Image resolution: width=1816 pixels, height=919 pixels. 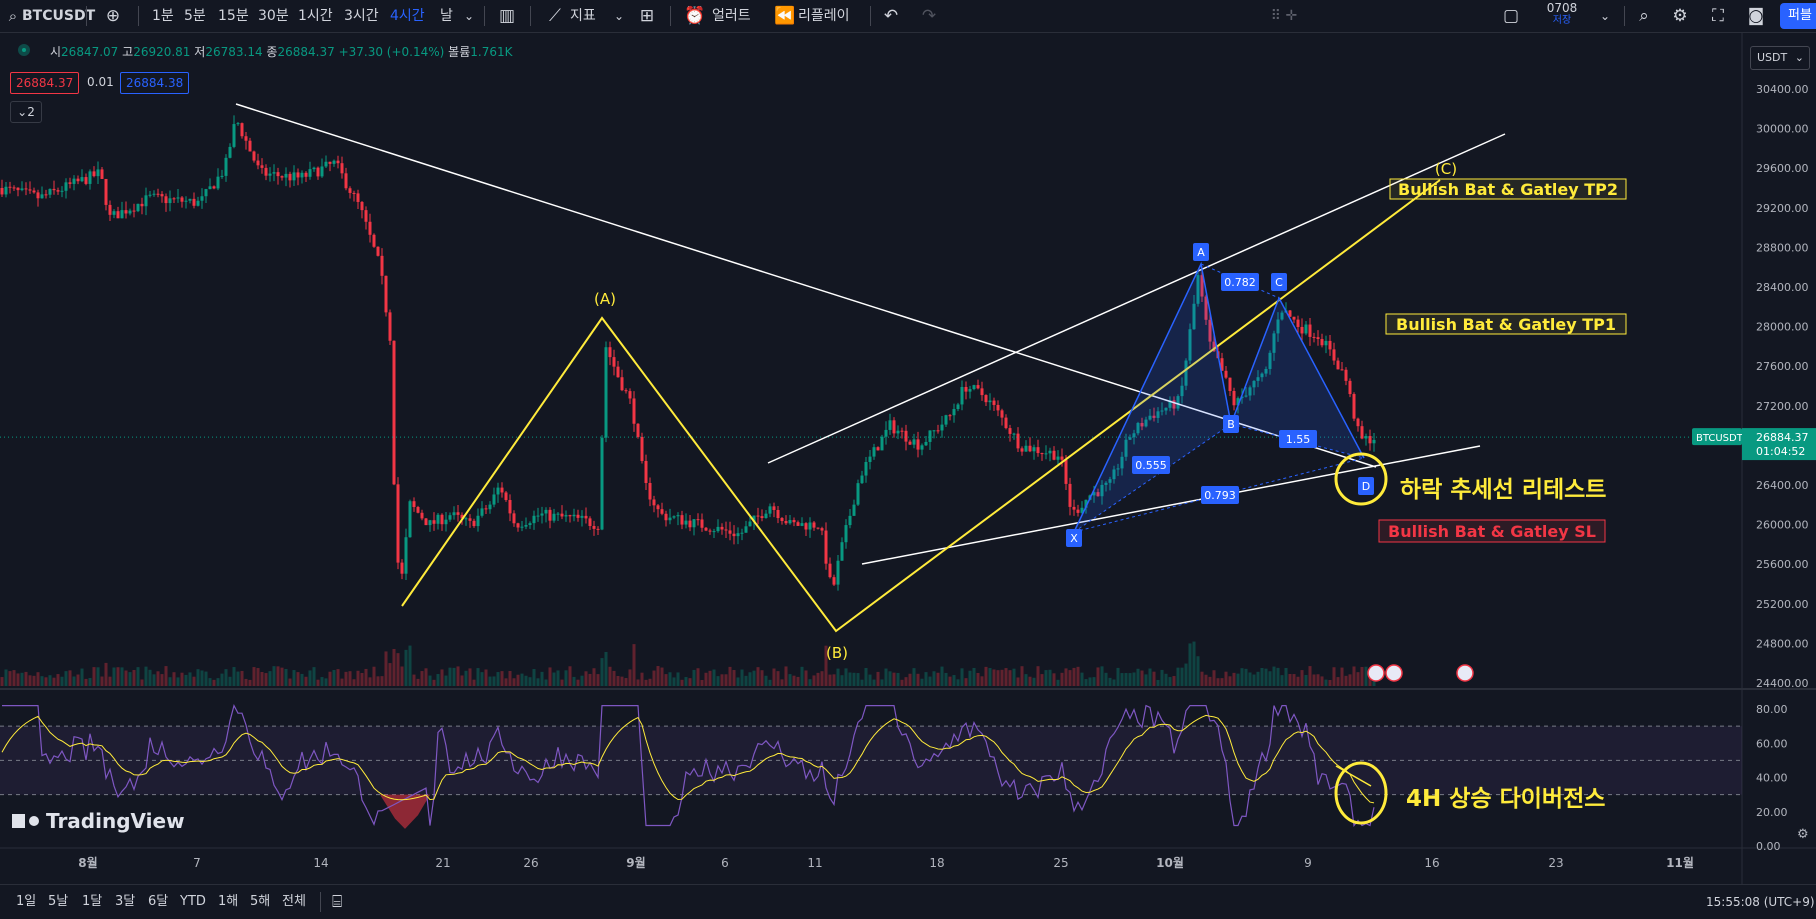 I want to click on range-1m: 1달, so click(x=92, y=901).